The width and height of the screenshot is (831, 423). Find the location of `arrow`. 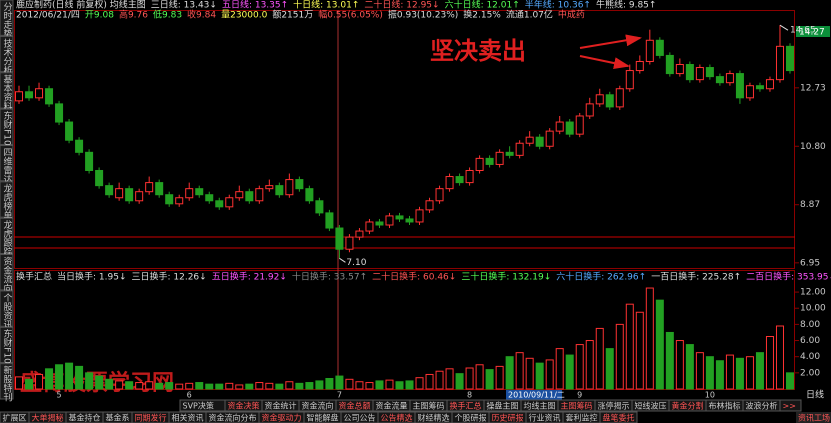

arrow is located at coordinates (604, 62).